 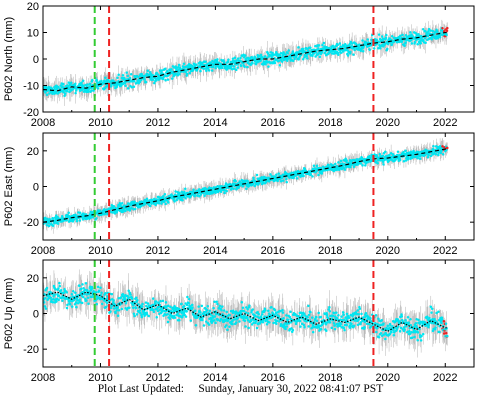 I want to click on x-tick-label: 2020, so click(x=388, y=123).